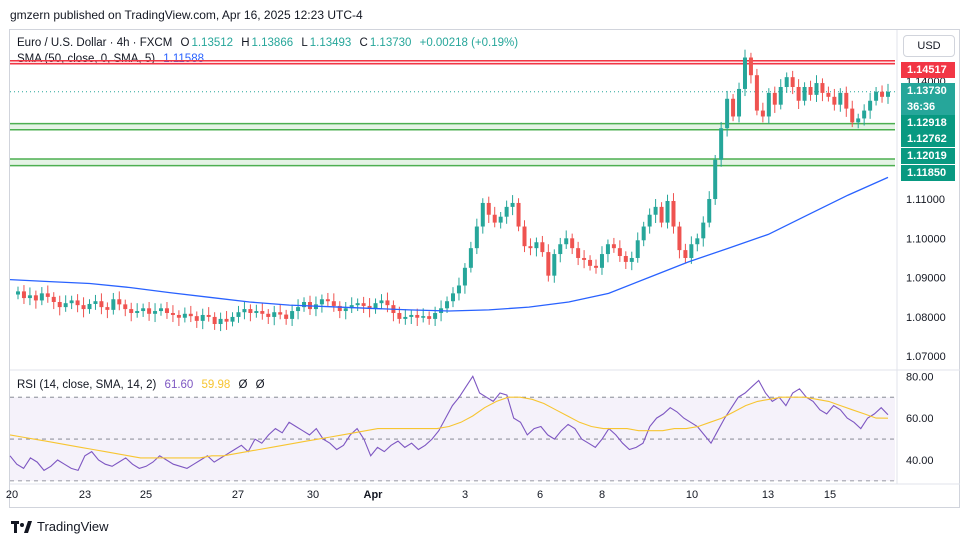  What do you see at coordinates (243, 385) in the screenshot?
I see `rsi-extra-1: Ø` at bounding box center [243, 385].